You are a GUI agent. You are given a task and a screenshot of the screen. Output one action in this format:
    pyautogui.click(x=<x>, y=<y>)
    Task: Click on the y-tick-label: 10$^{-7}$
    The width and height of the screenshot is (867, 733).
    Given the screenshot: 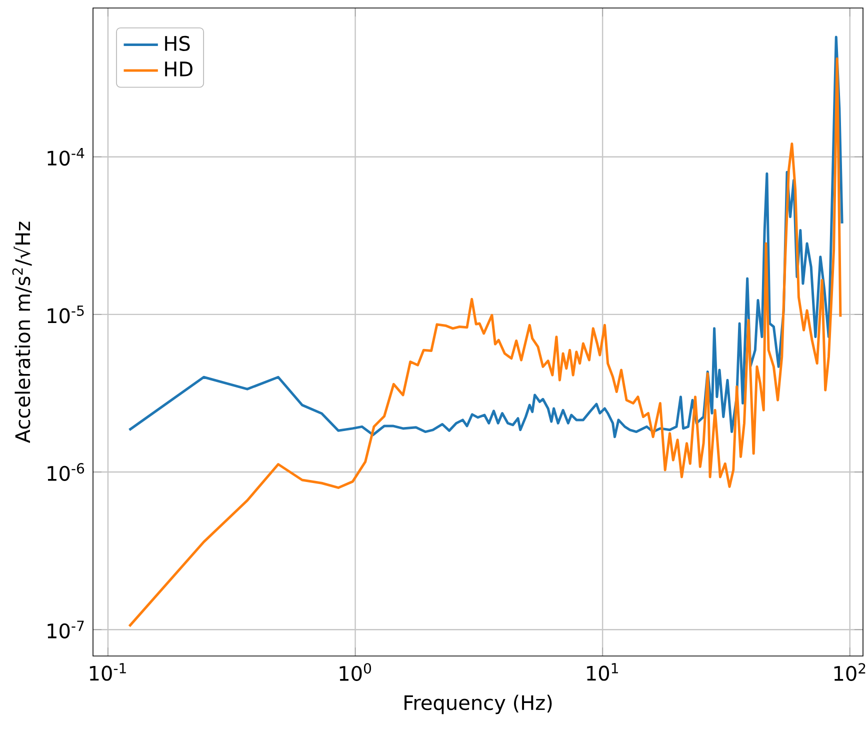 What is the action you would take?
    pyautogui.click(x=66, y=629)
    